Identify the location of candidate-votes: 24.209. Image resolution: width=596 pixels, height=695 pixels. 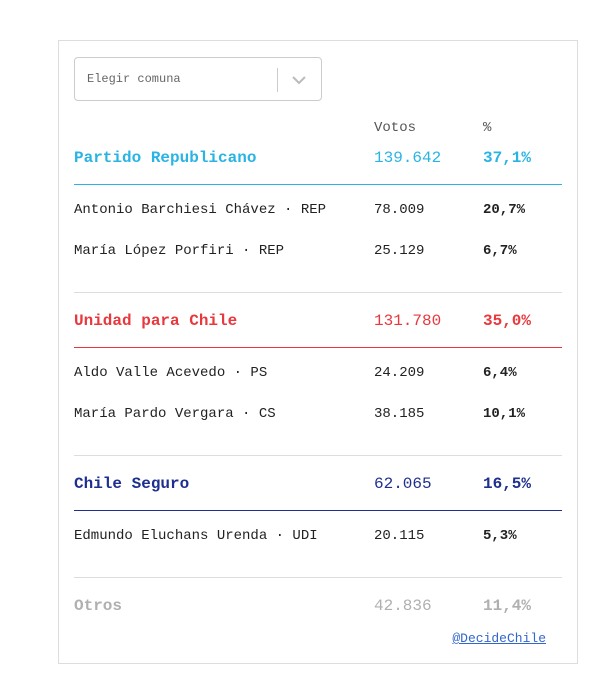
(399, 373).